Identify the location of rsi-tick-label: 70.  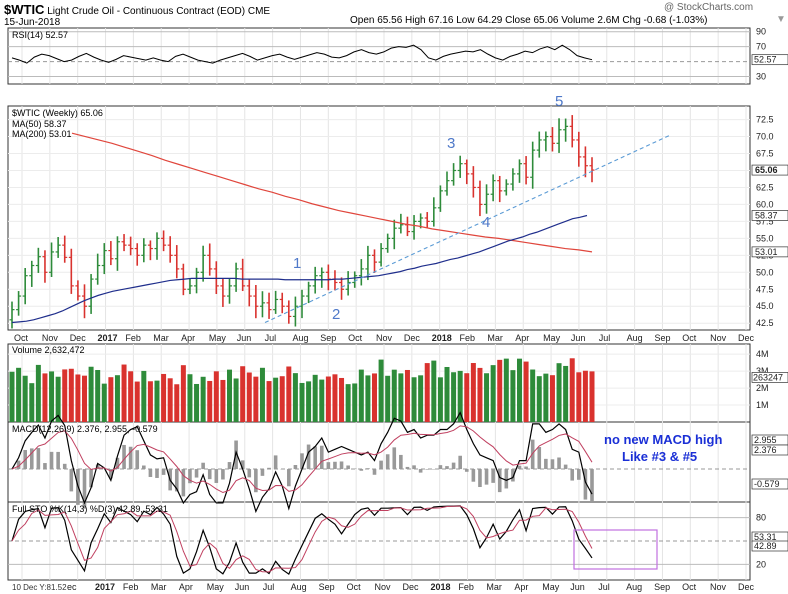
(761, 47).